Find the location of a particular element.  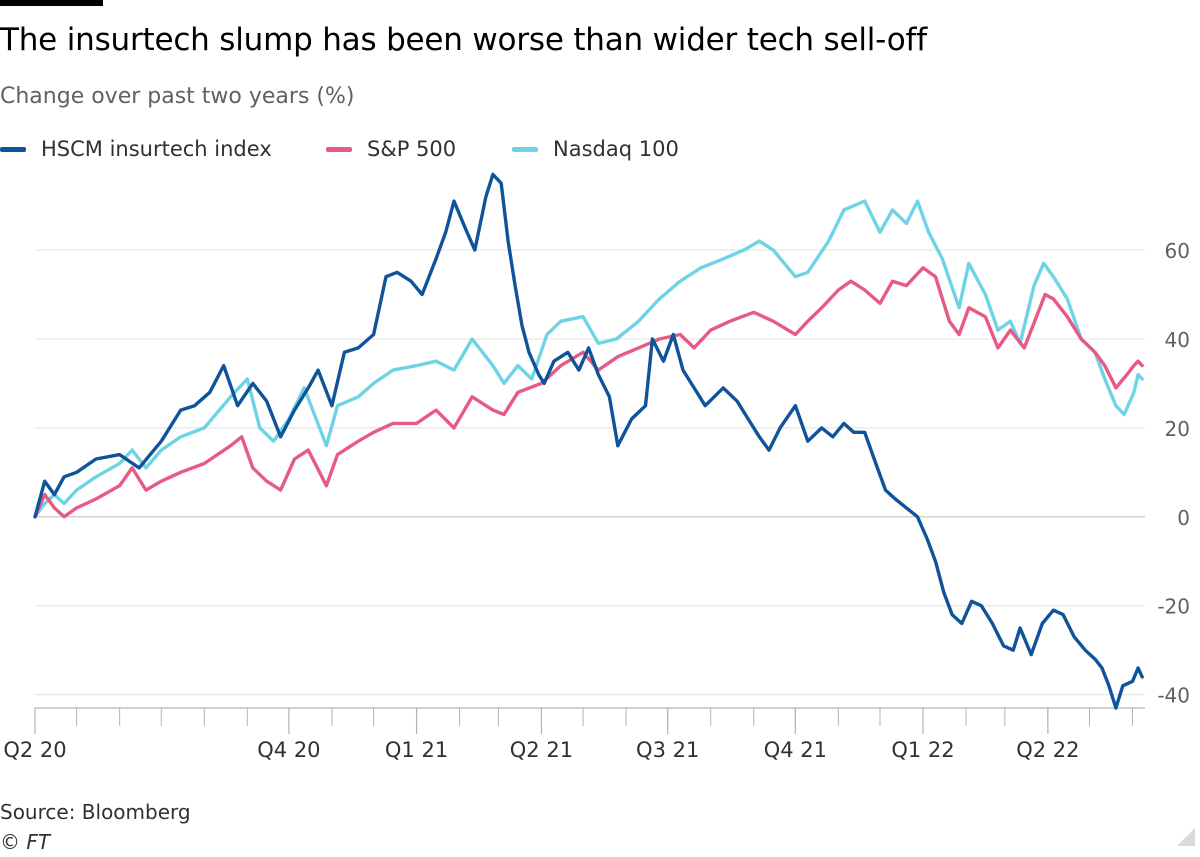

y-tick-label: 40 is located at coordinates (1177, 340).